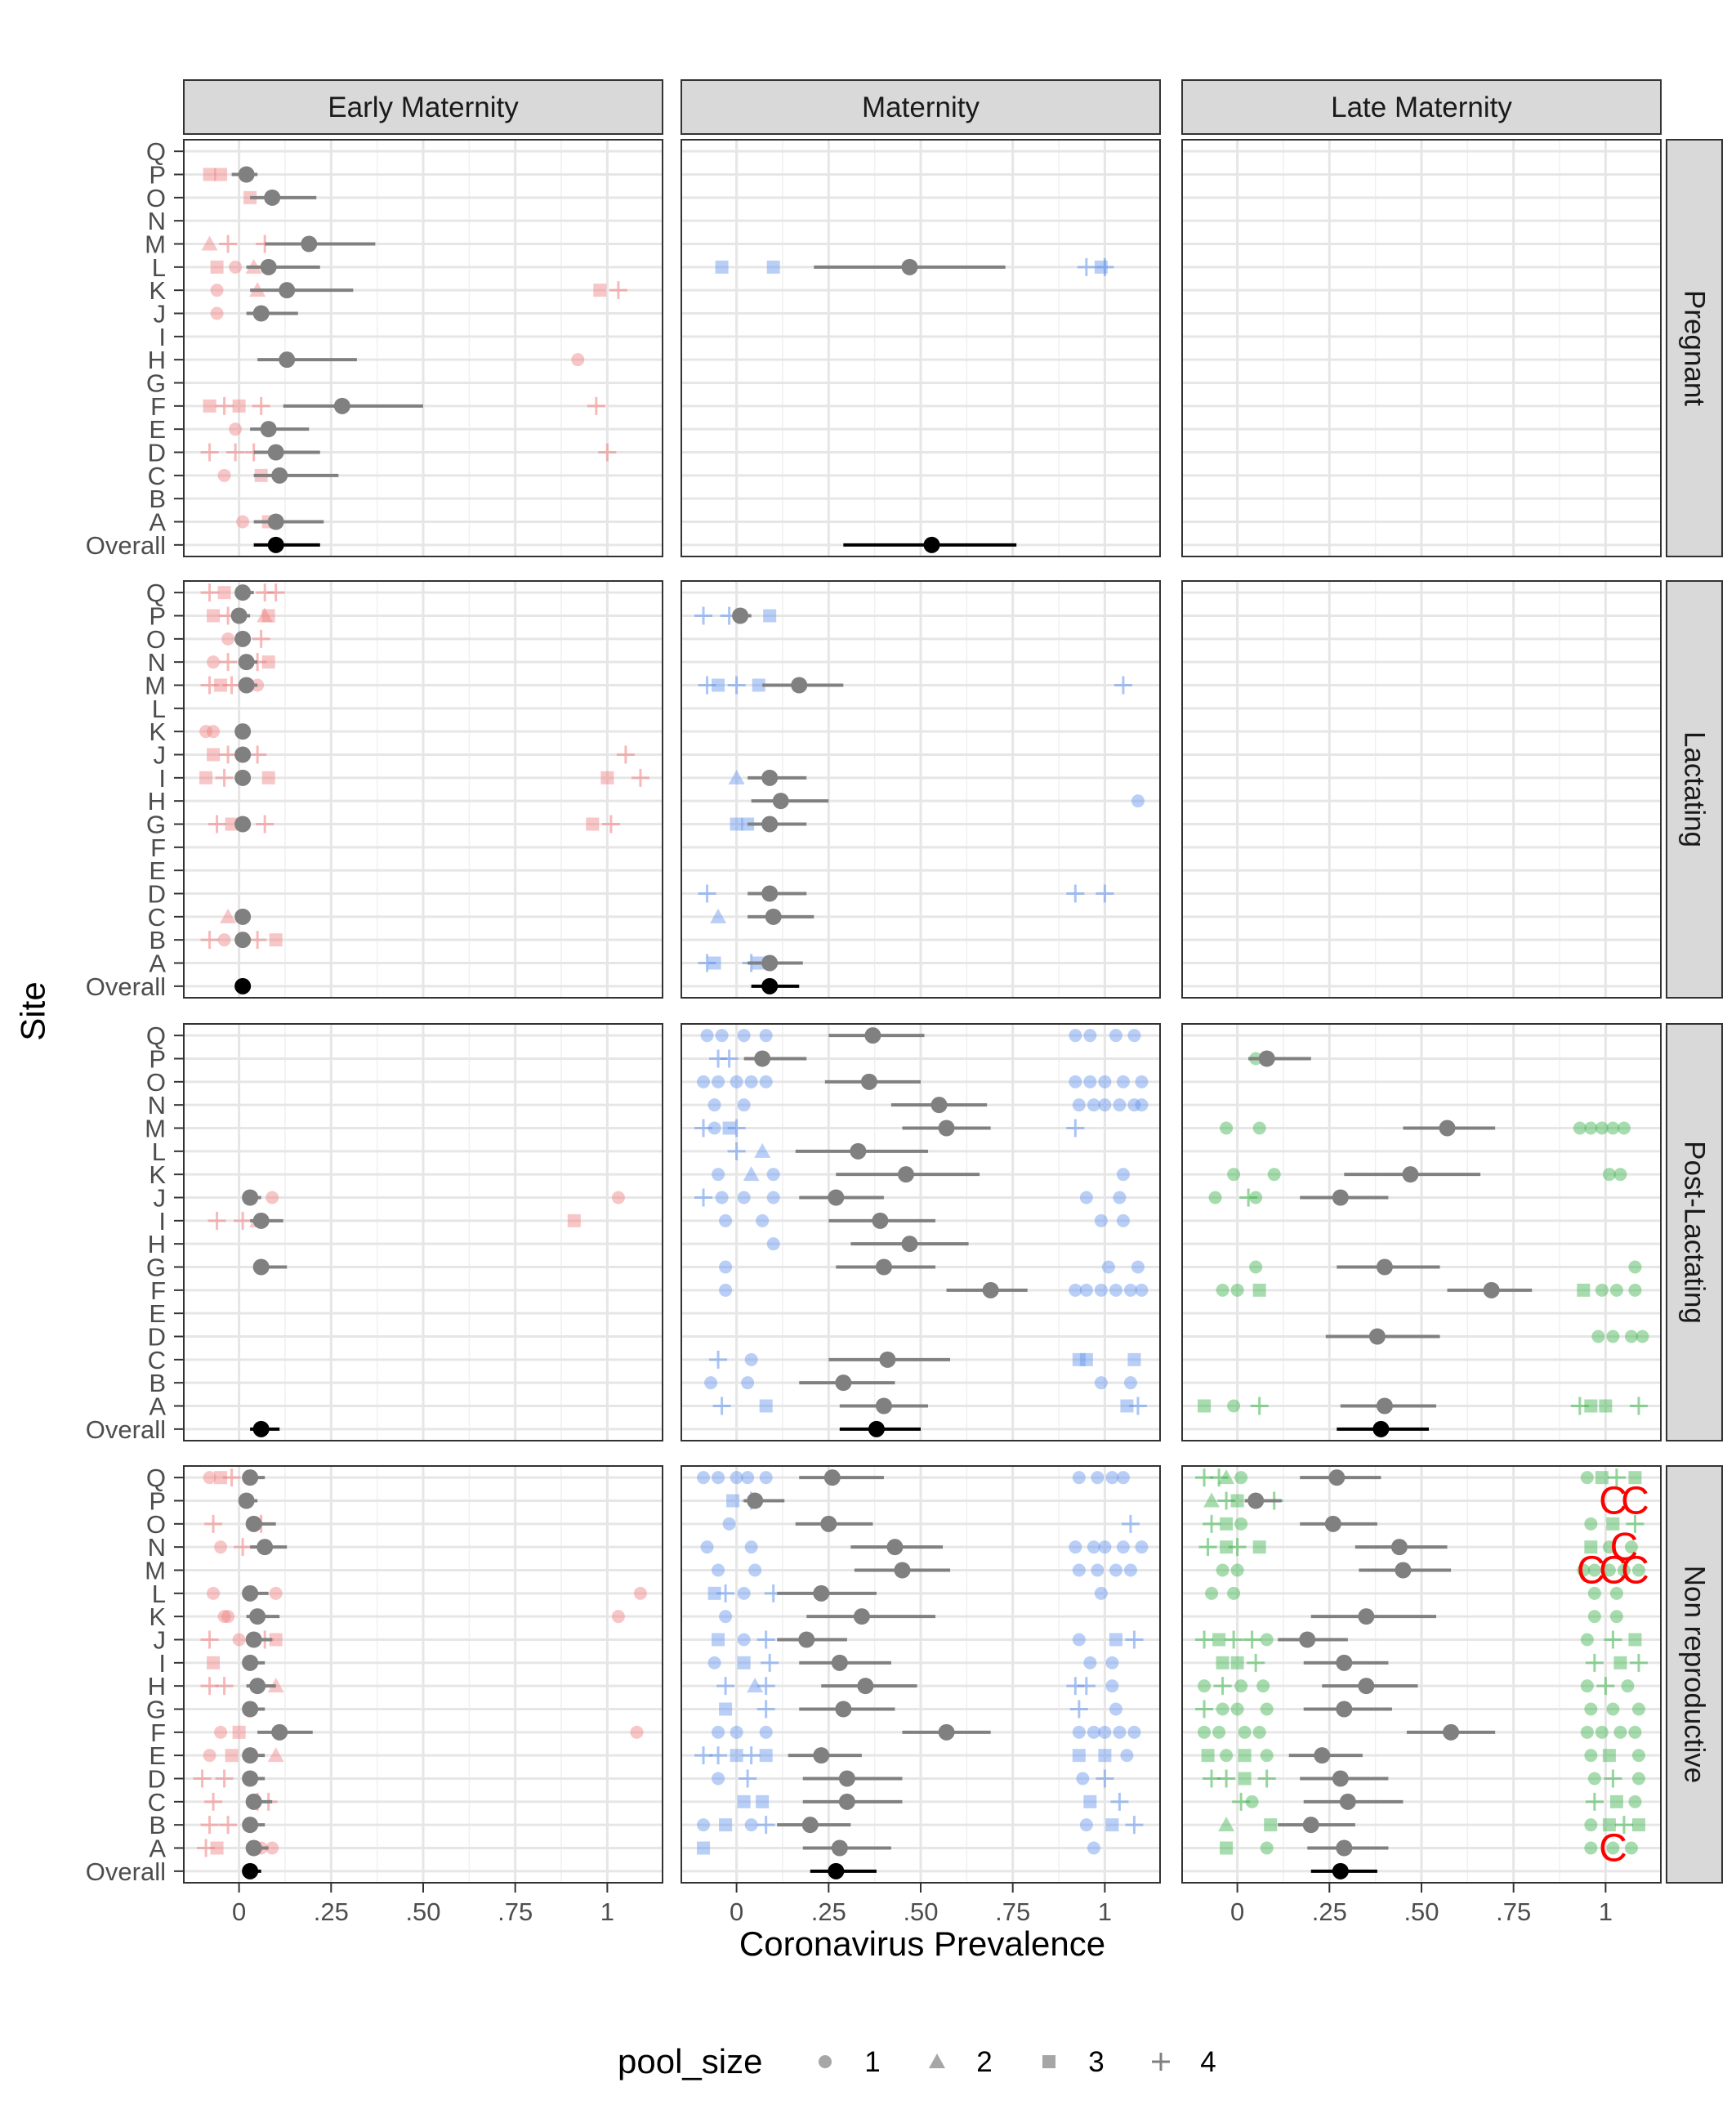 The image size is (1736, 2123). What do you see at coordinates (156, 152) in the screenshot?
I see `y-tick-label: Q` at bounding box center [156, 152].